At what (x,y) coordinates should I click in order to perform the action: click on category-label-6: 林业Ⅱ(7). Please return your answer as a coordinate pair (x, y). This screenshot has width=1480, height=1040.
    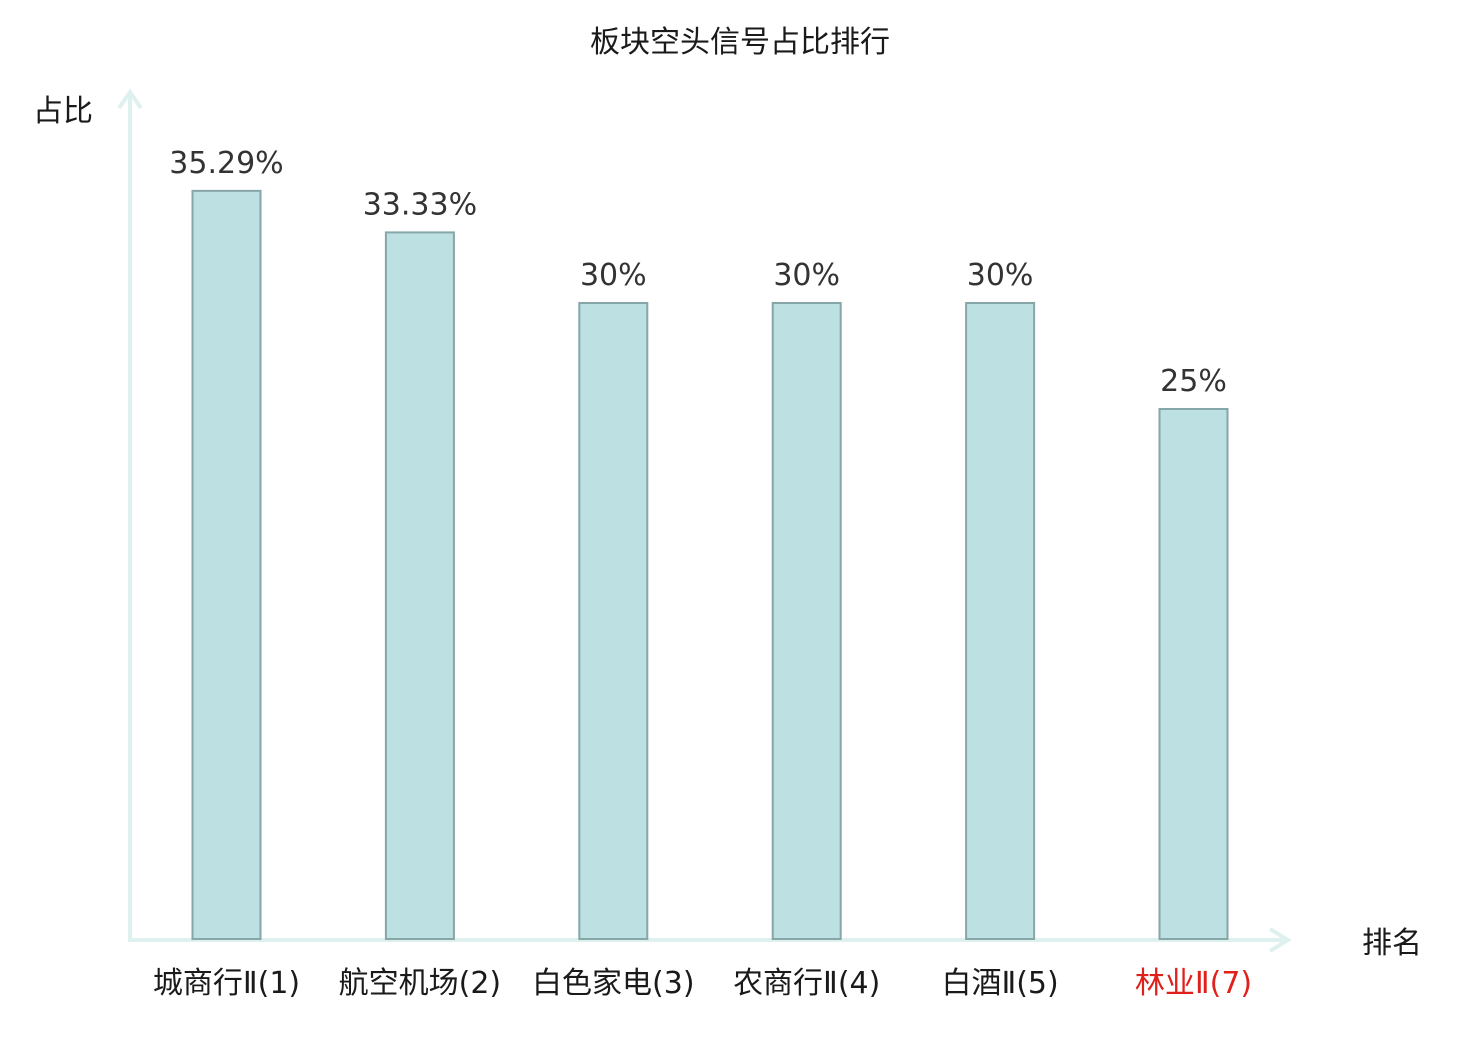
    Looking at the image, I should click on (1193, 983).